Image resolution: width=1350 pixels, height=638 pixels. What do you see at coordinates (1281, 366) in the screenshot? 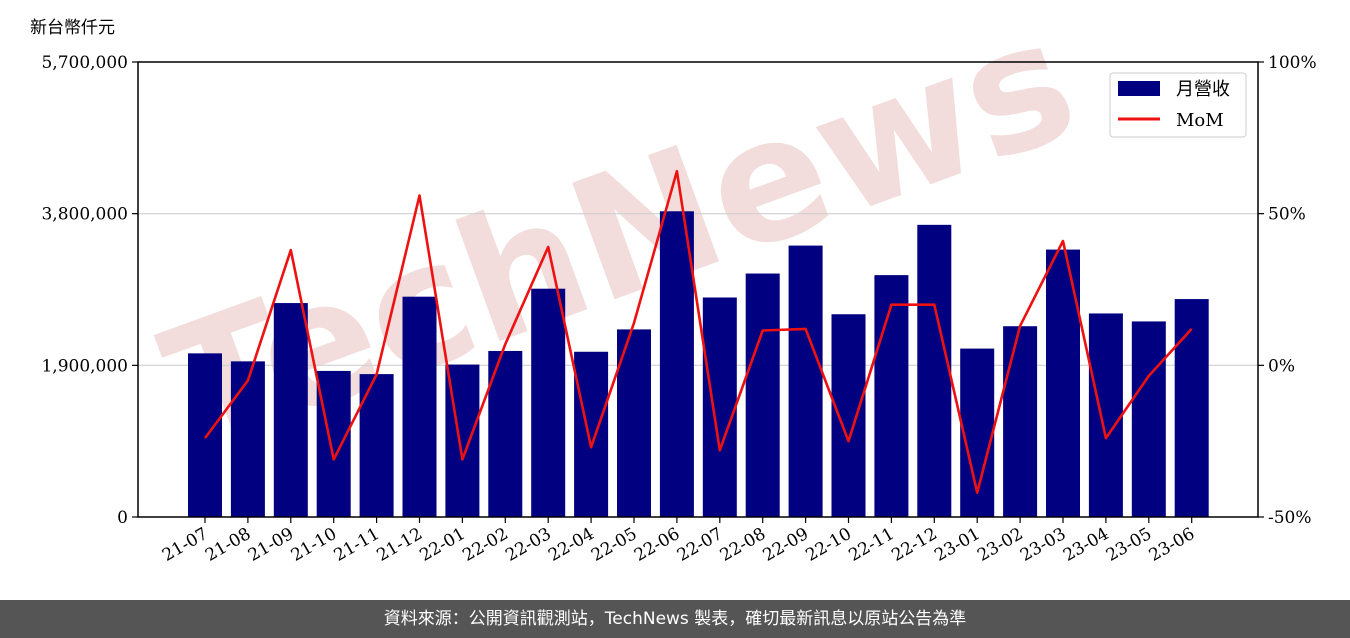
I see `right-tick-label: 0%` at bounding box center [1281, 366].